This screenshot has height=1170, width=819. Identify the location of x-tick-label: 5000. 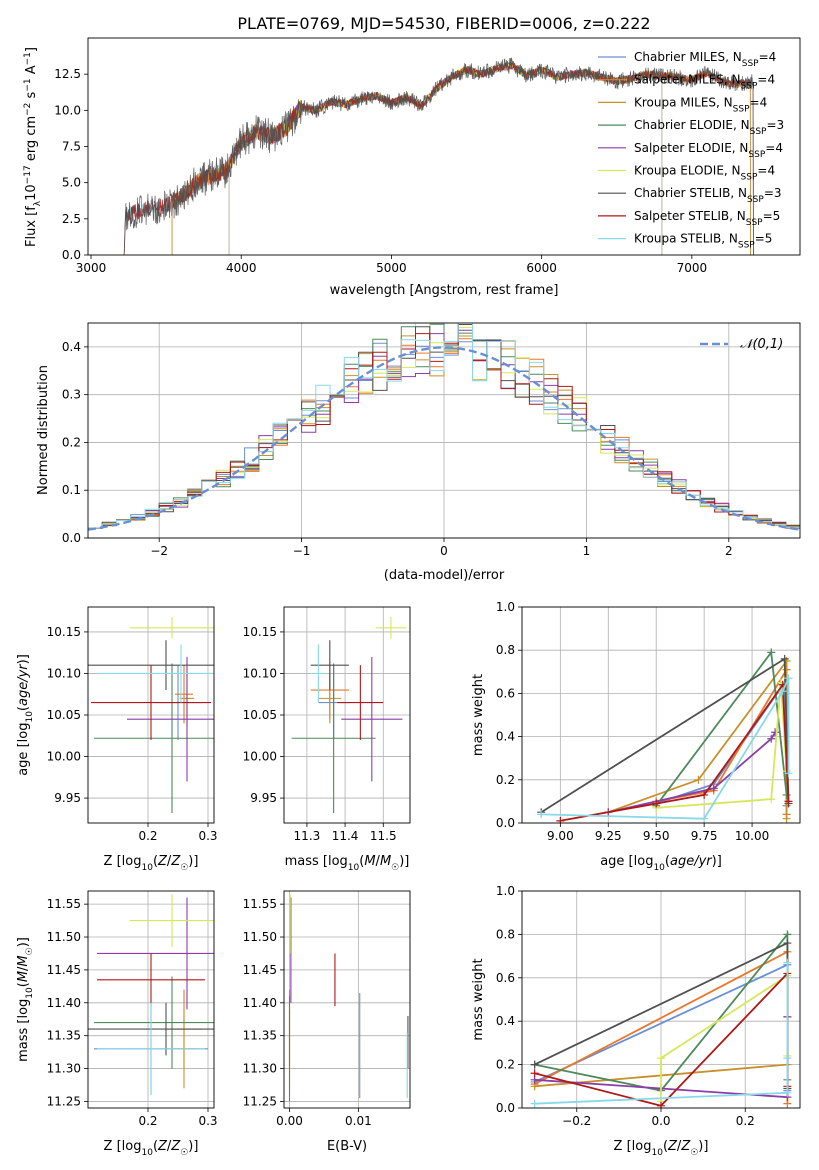
(391, 268).